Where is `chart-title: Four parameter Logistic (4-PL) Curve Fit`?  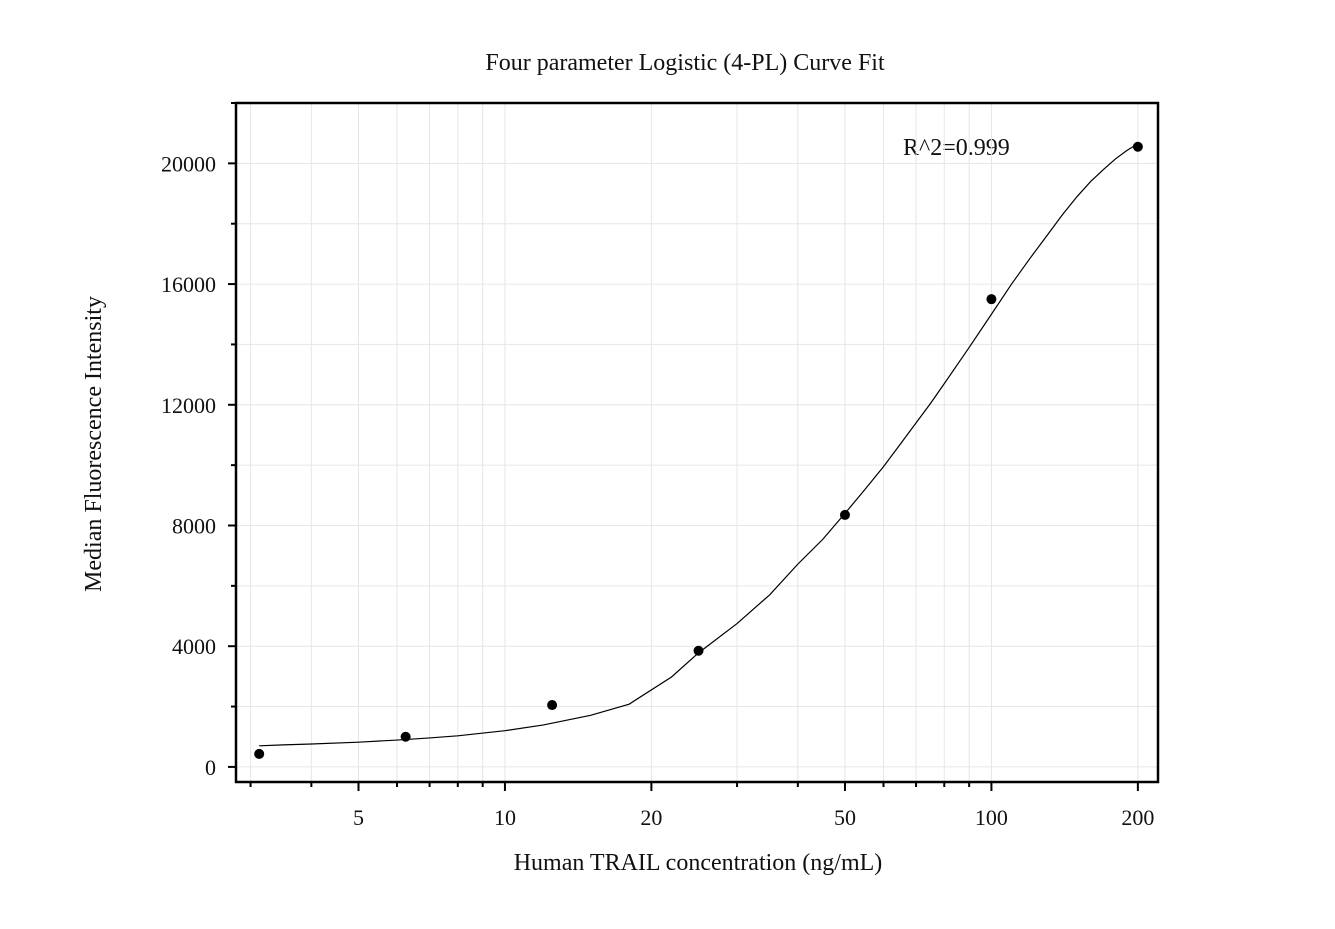 chart-title: Four parameter Logistic (4-PL) Curve Fit is located at coordinates (685, 63).